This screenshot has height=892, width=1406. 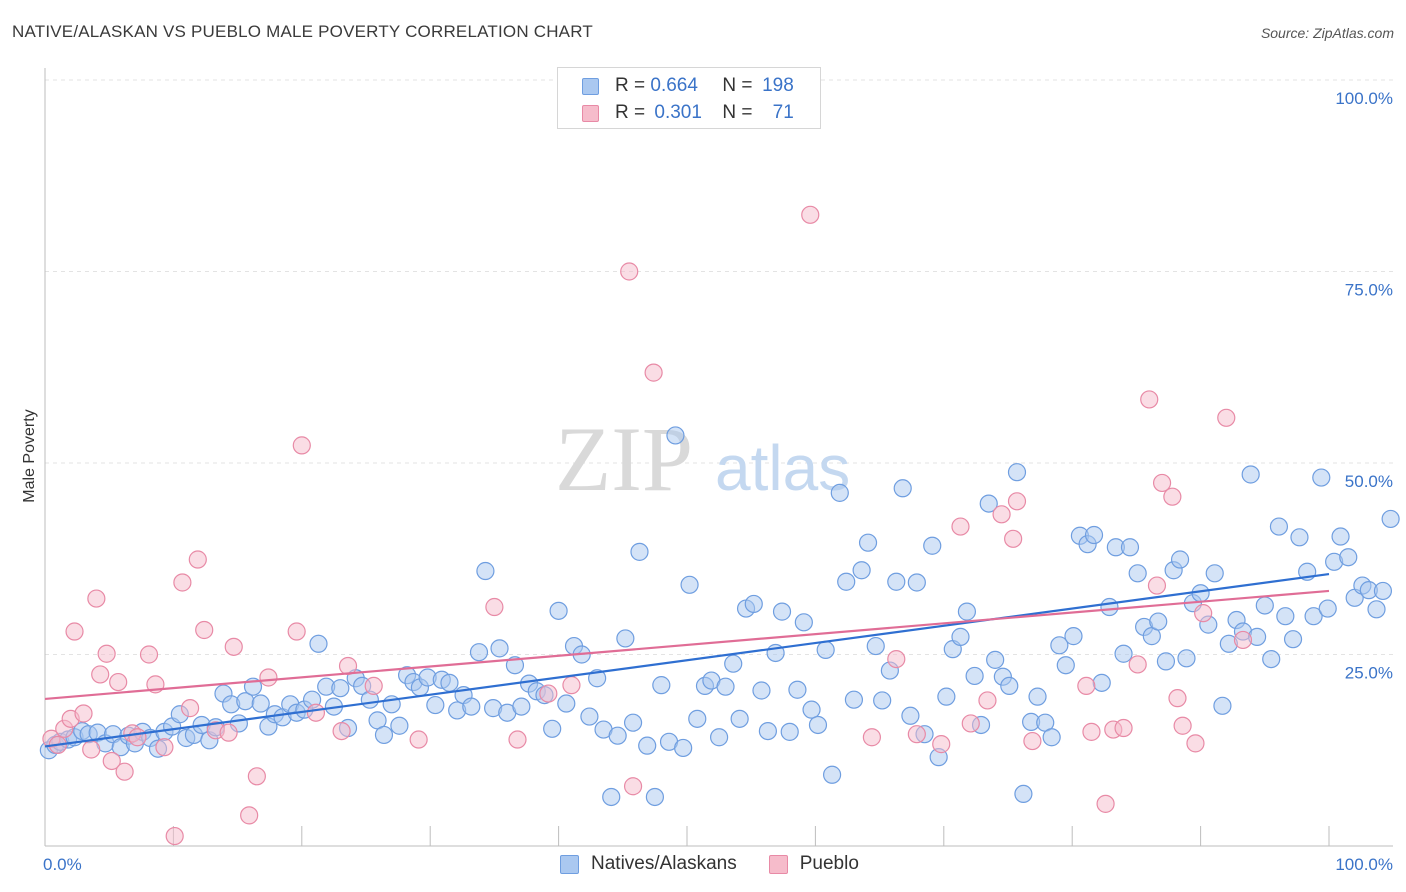 I want to click on legend-swatch-natives, so click(x=590, y=86).